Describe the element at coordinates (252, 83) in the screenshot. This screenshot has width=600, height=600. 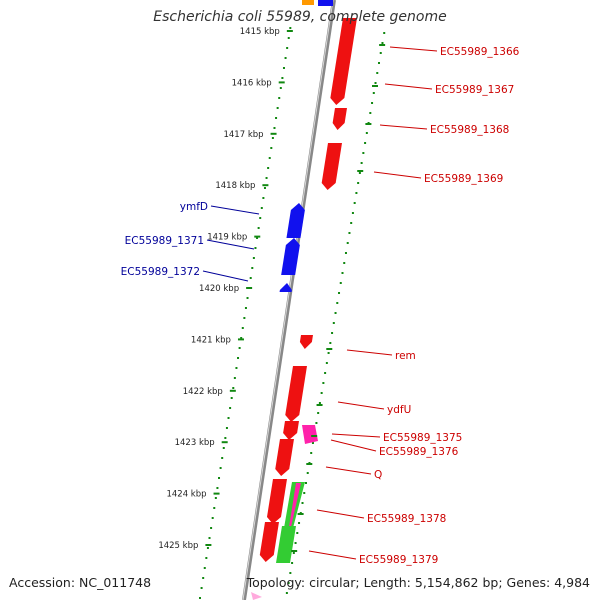
I see `kbp-tick-label: 1416 kbp` at that location.